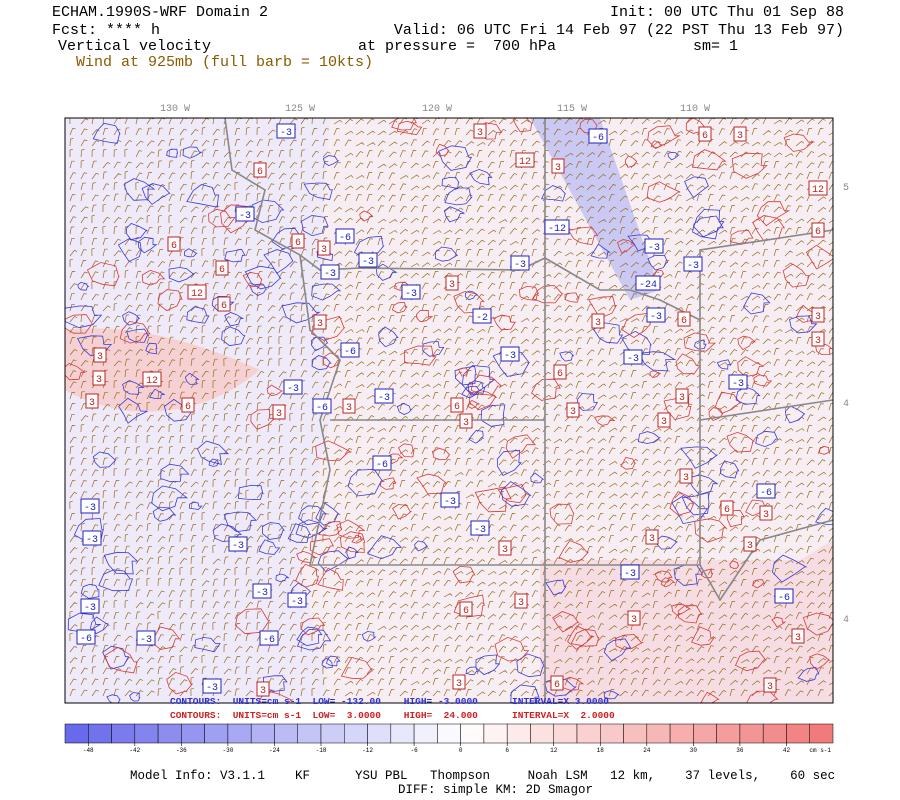  I want to click on colorbar-tick-label: 30, so click(694, 750).